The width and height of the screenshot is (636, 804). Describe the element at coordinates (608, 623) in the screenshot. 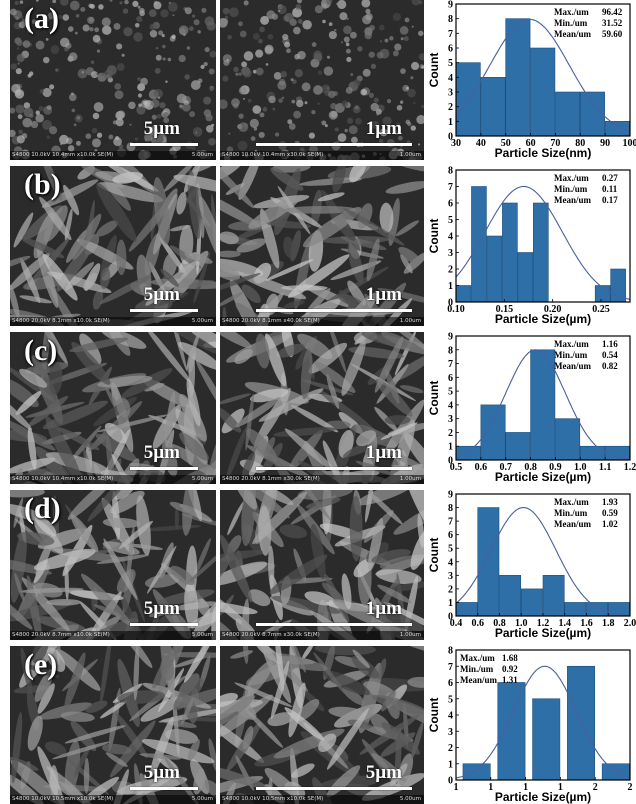

I see `x-tick-label: 1.8` at that location.